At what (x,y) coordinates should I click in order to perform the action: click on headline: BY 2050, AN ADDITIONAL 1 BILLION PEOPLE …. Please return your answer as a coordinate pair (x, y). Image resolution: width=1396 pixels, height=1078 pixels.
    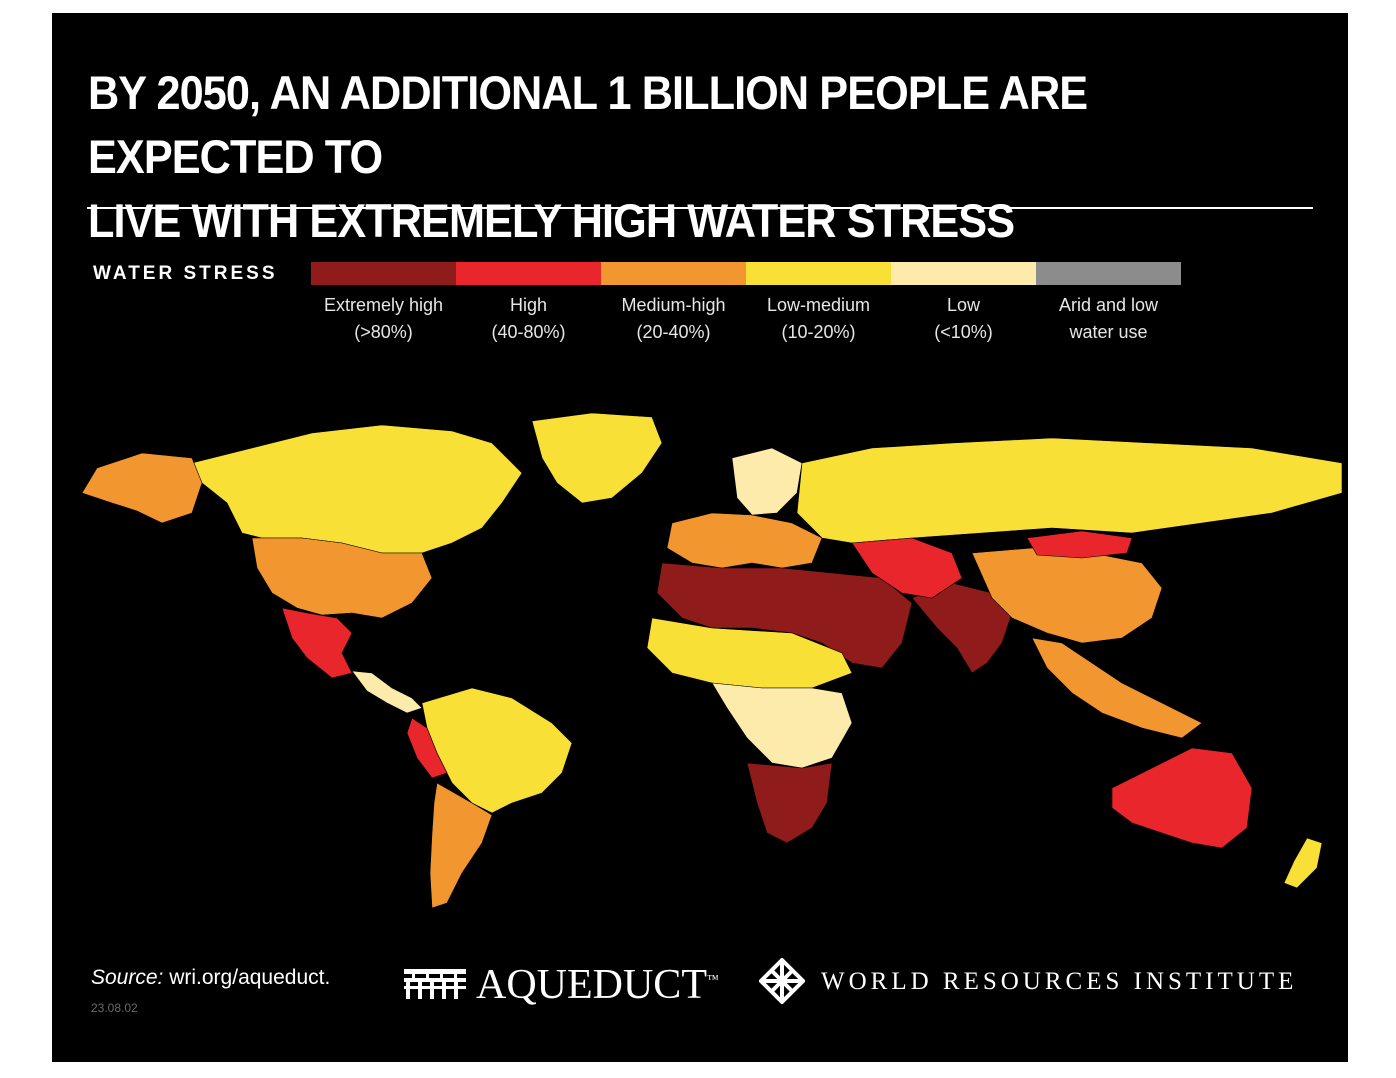
    Looking at the image, I should click on (640, 157).